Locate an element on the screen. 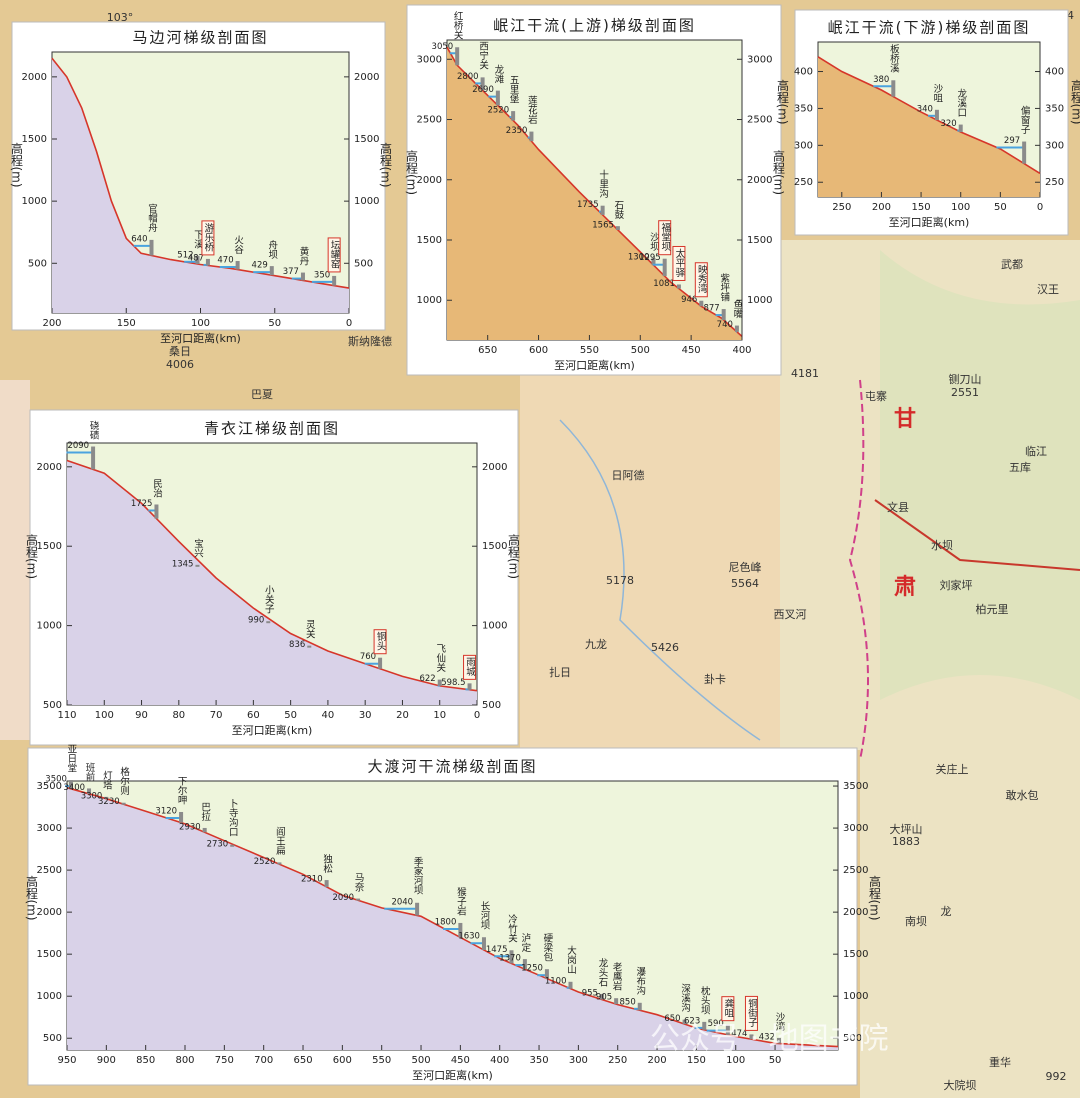 This screenshot has width=1080, height=1102. x-tick-label: 30 is located at coordinates (365, 715).